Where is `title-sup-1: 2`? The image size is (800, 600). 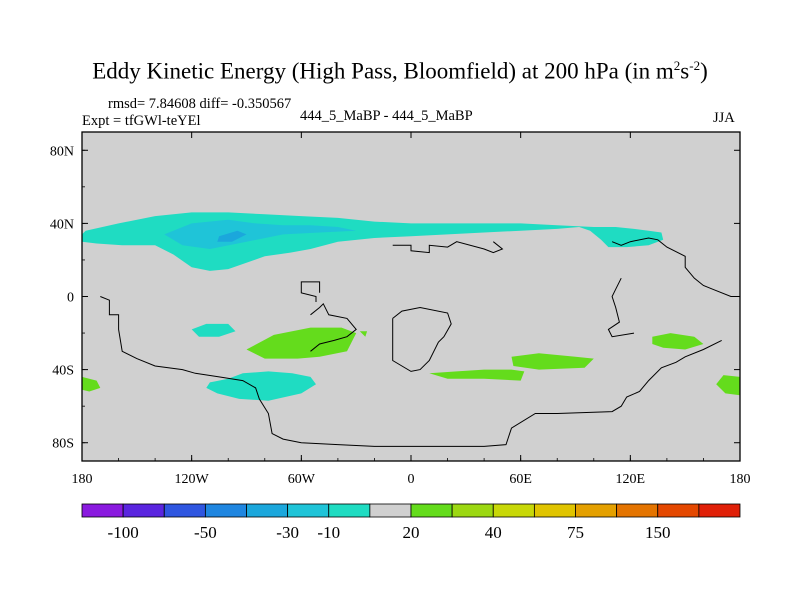 title-sup-1: 2 is located at coordinates (677, 65).